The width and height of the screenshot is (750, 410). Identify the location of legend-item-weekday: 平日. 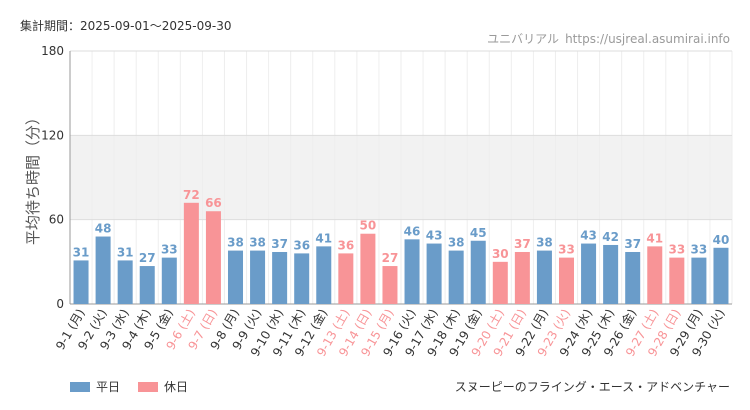
(95, 386).